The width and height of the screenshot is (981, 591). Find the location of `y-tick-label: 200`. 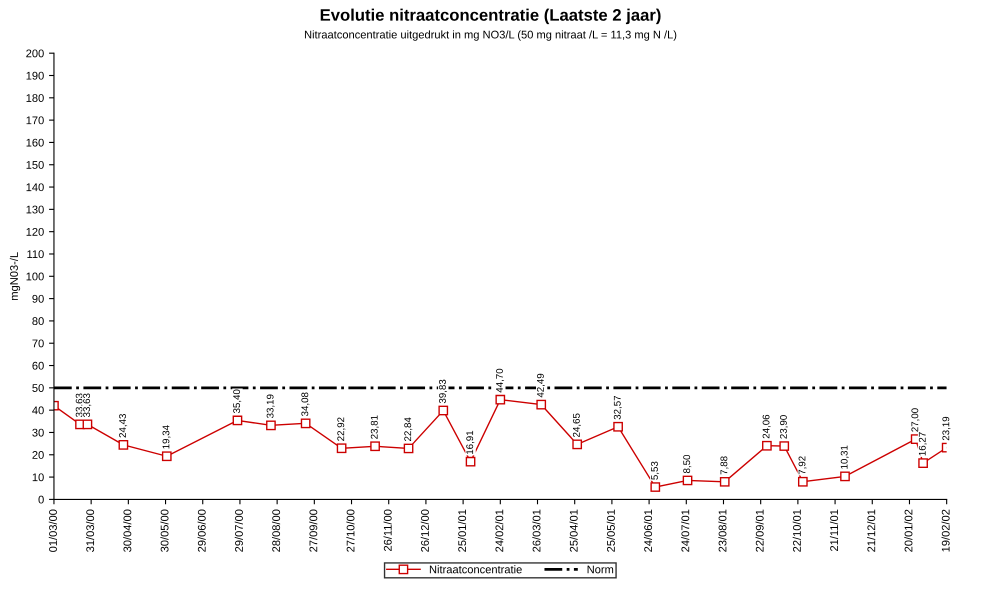

y-tick-label: 200 is located at coordinates (35, 53).